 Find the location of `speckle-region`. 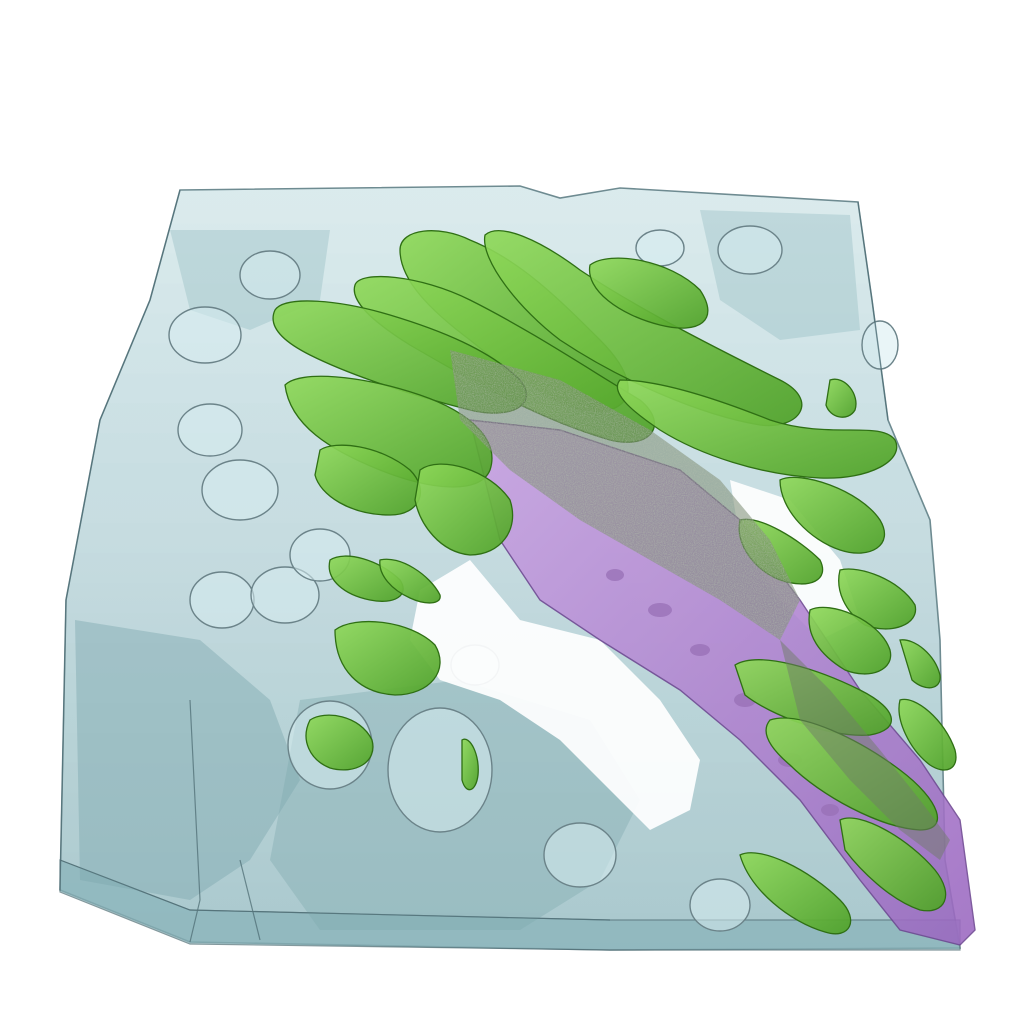

speckle-region is located at coordinates (865, 750).